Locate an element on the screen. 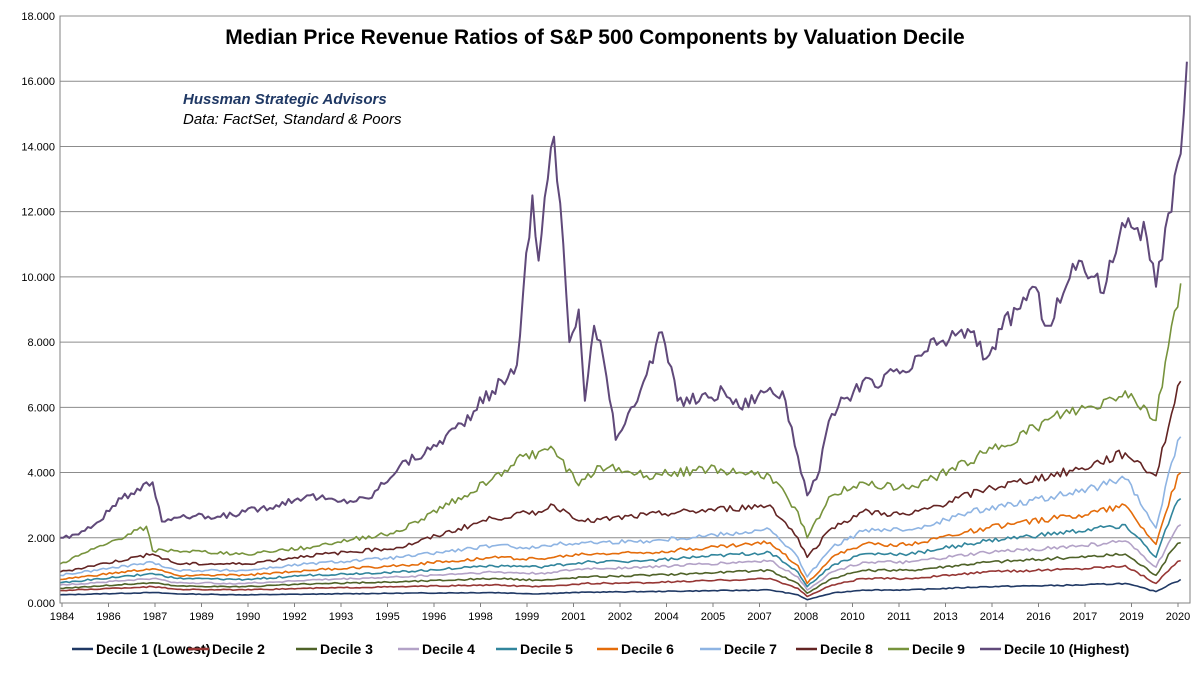 The height and width of the screenshot is (681, 1200). legend-label: Decile 5 is located at coordinates (546, 649).